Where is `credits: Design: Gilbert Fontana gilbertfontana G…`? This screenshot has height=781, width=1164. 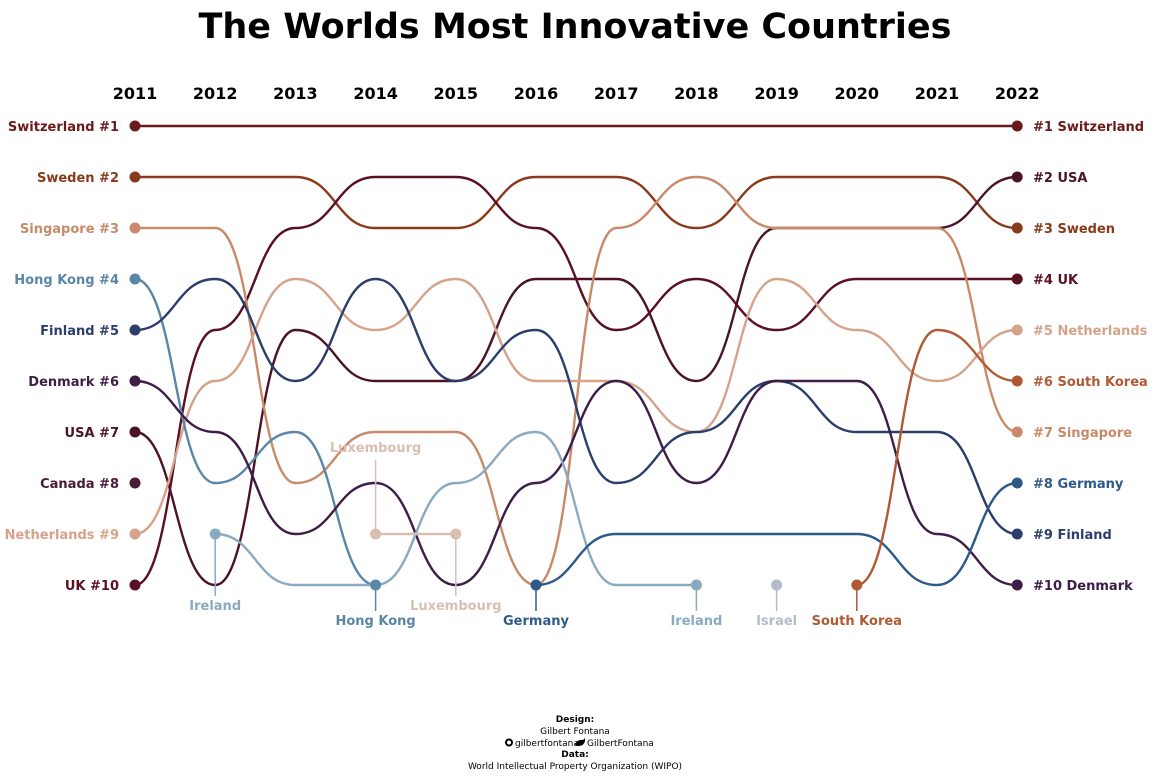
credits: Design: Gilbert Fontana gilbertfontana G… is located at coordinates (575, 743).